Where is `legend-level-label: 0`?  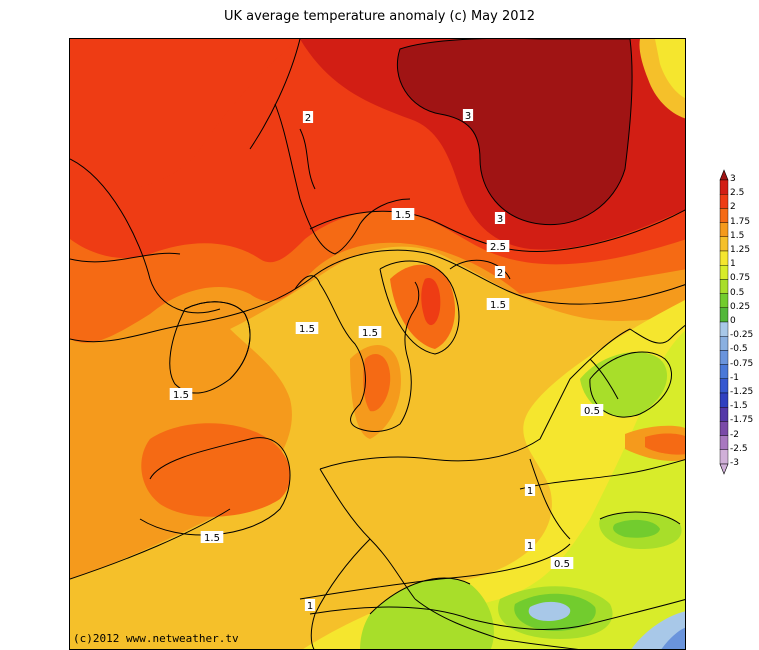 legend-level-label: 0 is located at coordinates (733, 321).